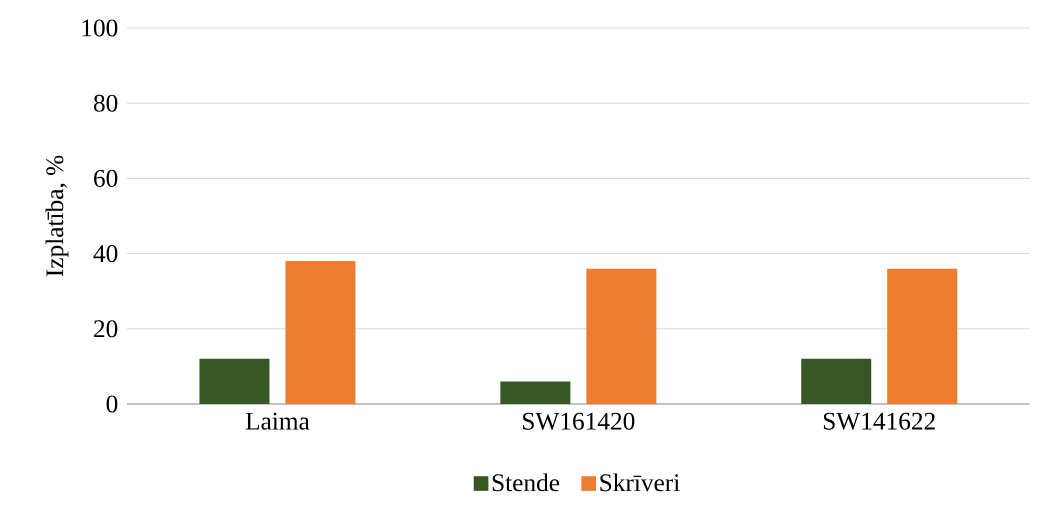  Describe the element at coordinates (640, 482) in the screenshot. I see `legend-label: Skrīveri` at that location.